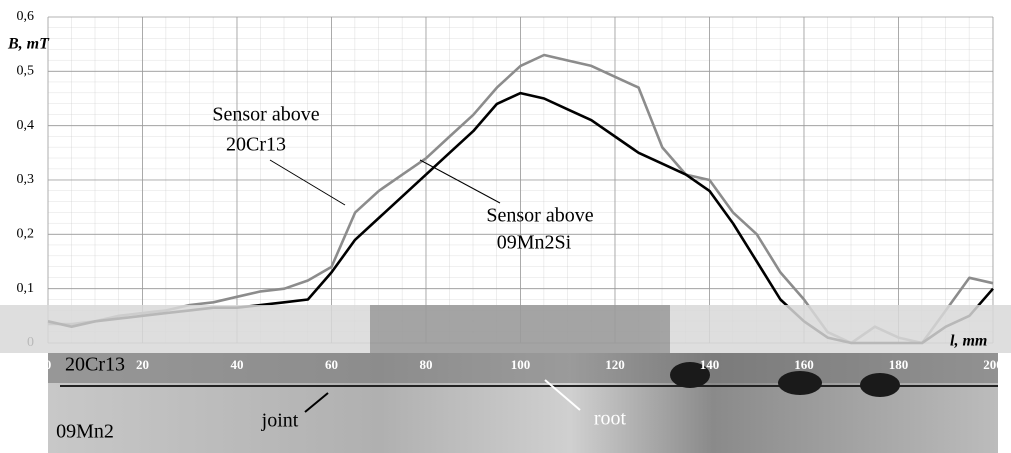 Image resolution: width=1011 pixels, height=453 pixels. Describe the element at coordinates (26, 71) in the screenshot. I see `y-tick-label: 0,5` at that location.